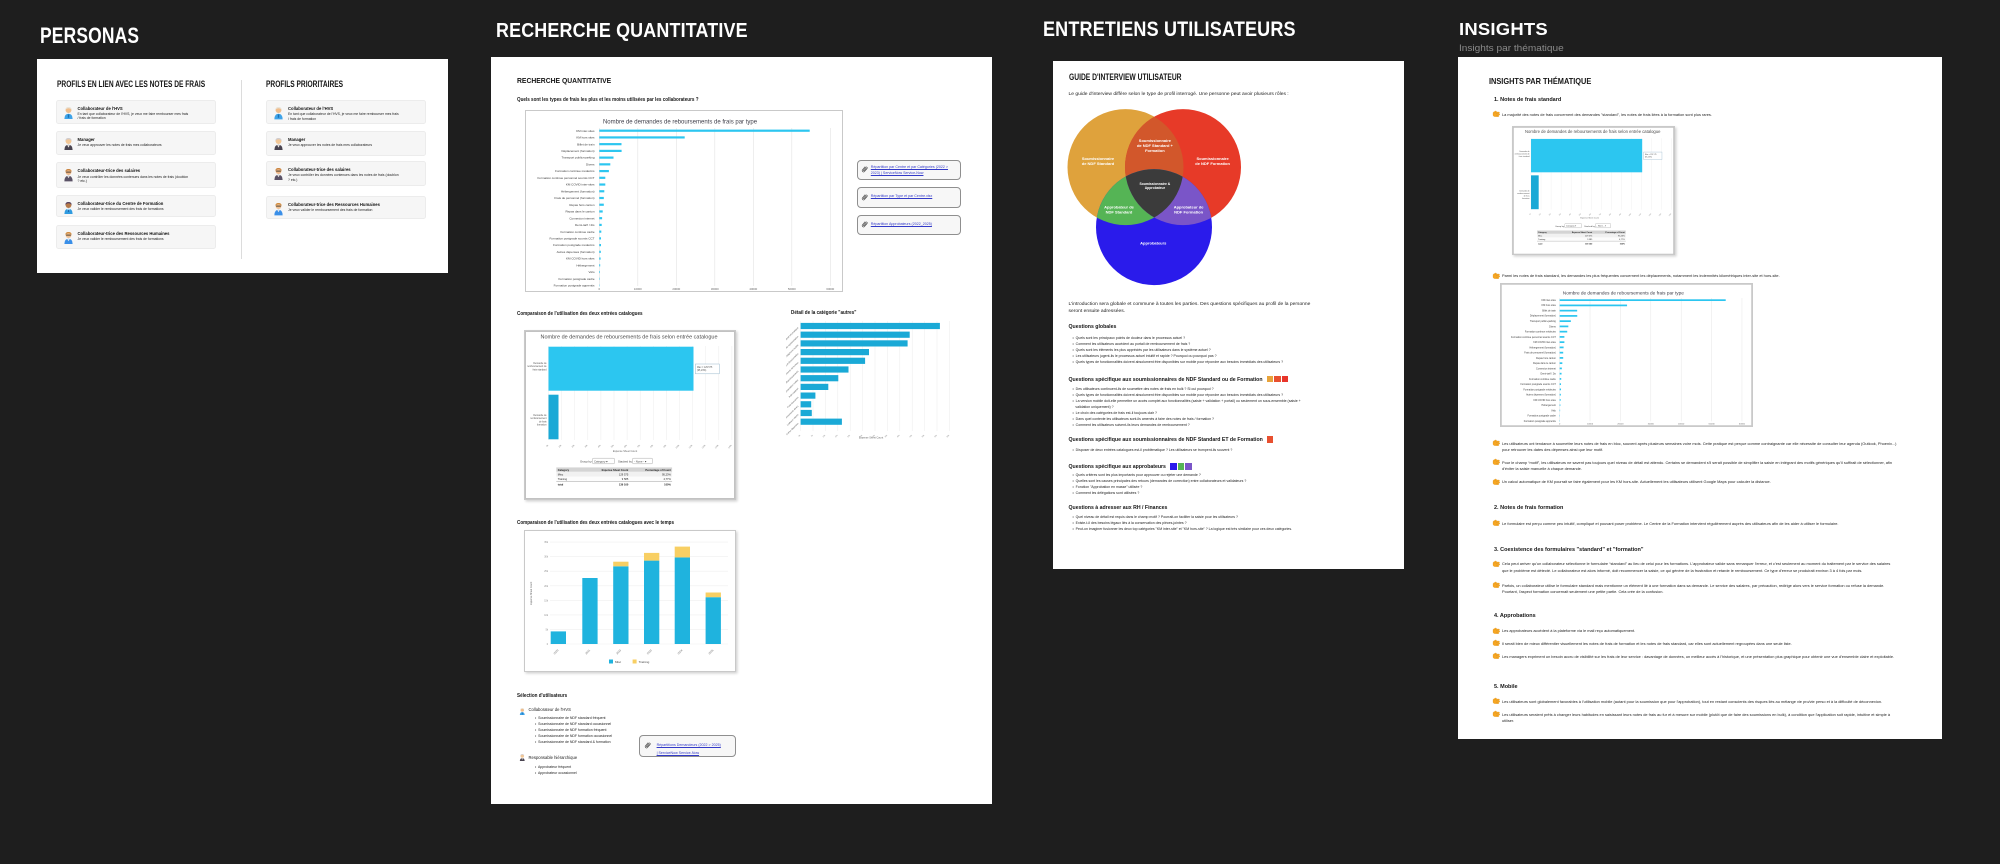  Describe the element at coordinates (949, 437) in the screenshot. I see `svg-text: 60k` at that location.